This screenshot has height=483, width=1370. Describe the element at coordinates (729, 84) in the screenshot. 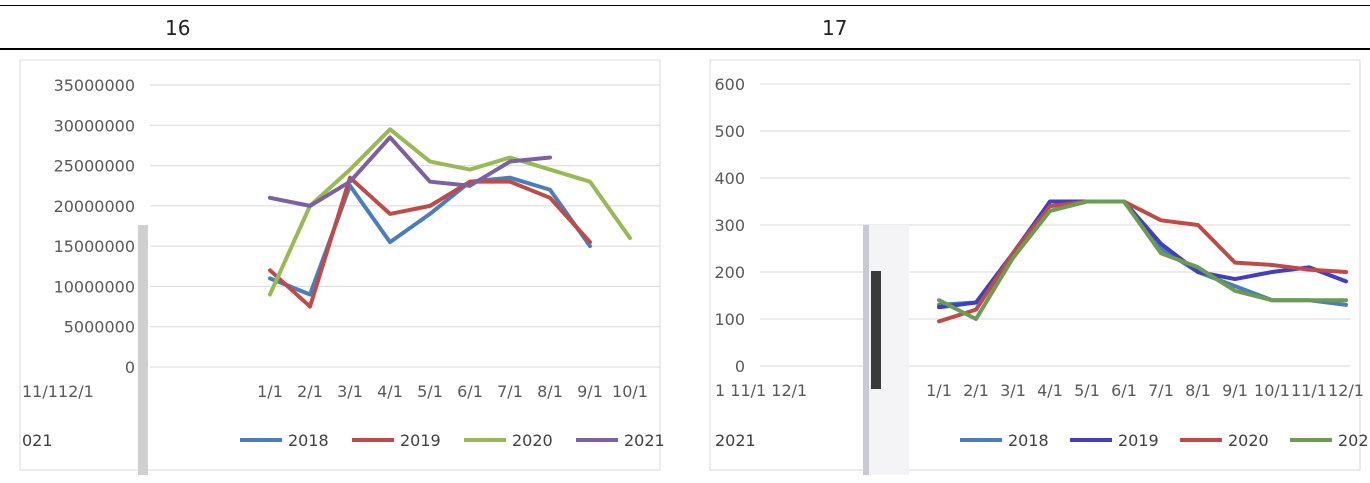

I see `y-tick-label: 600` at that location.